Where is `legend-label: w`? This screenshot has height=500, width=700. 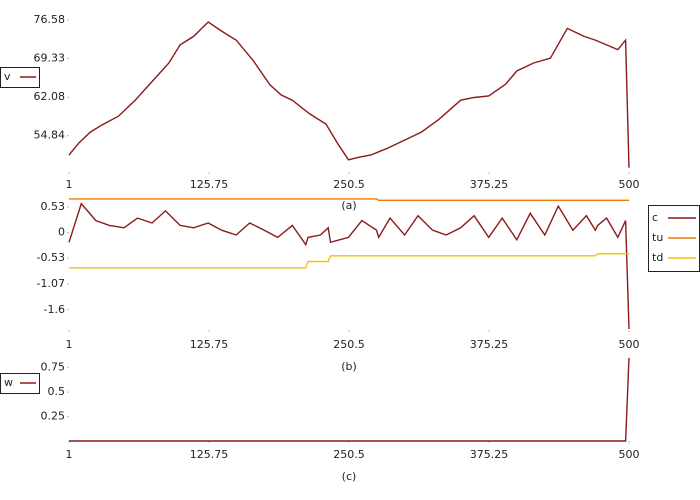
legend-label: w is located at coordinates (8, 382).